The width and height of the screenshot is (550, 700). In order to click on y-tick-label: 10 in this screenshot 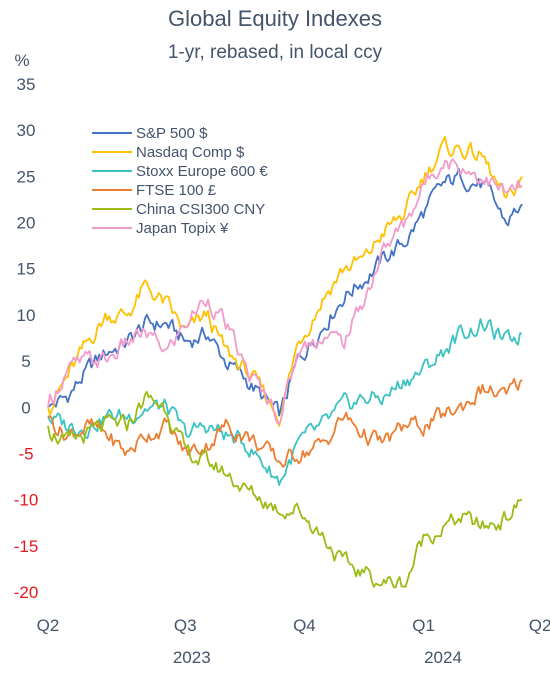, I will do `click(26, 315)`.